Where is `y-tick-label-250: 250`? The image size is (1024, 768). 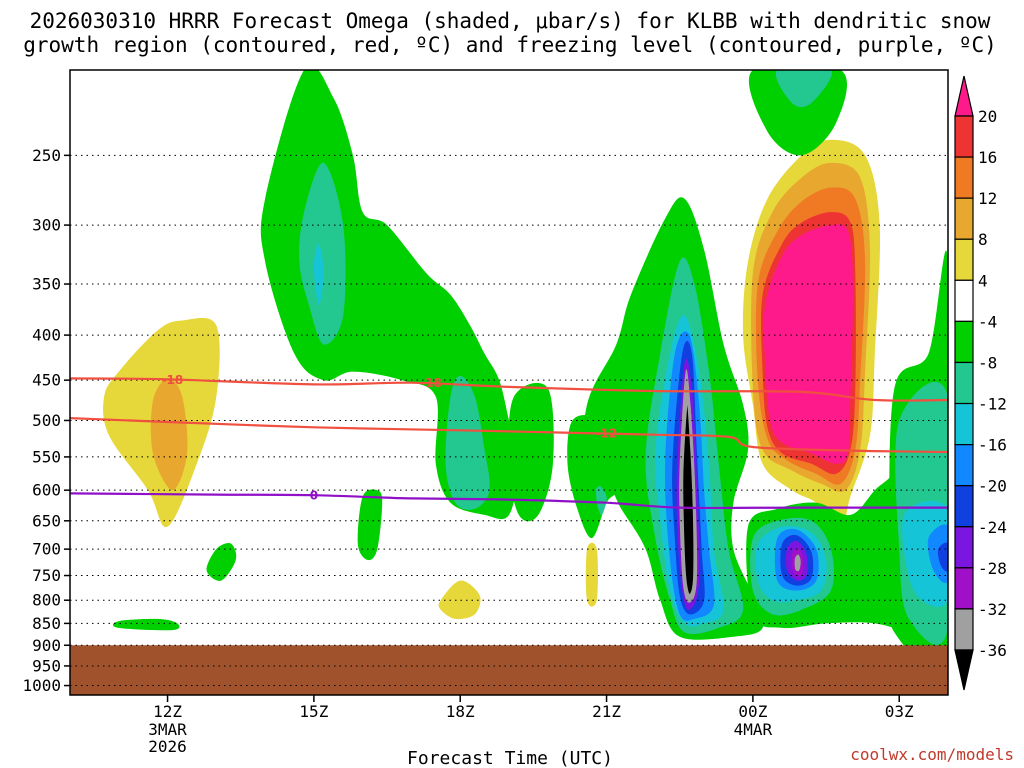 y-tick-label-250: 250 is located at coordinates (46, 155).